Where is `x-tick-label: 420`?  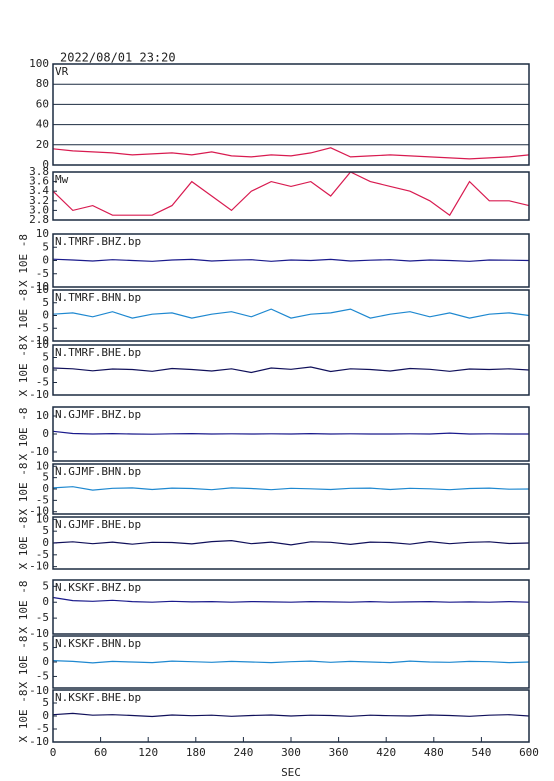 x-tick-label: 420 is located at coordinates (386, 752).